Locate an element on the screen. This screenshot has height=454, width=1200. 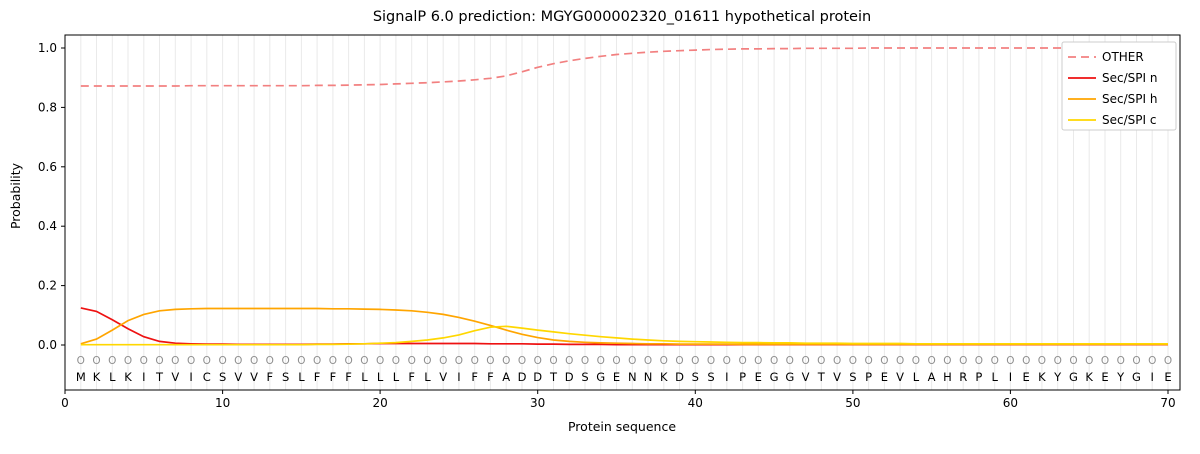
y-tick-label: 1.0 is located at coordinates (47, 48).